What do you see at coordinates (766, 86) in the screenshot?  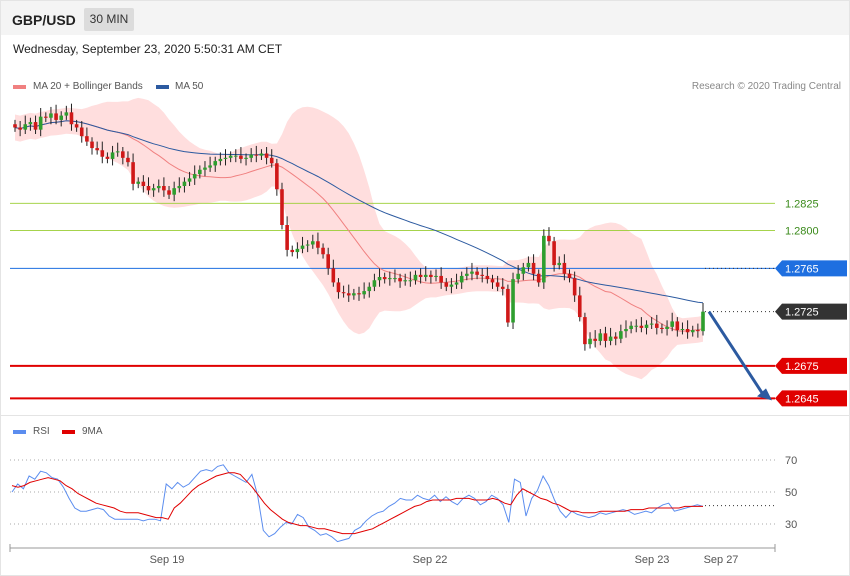 I see `copyright-text: Research © 2020 Trading Central` at bounding box center [766, 86].